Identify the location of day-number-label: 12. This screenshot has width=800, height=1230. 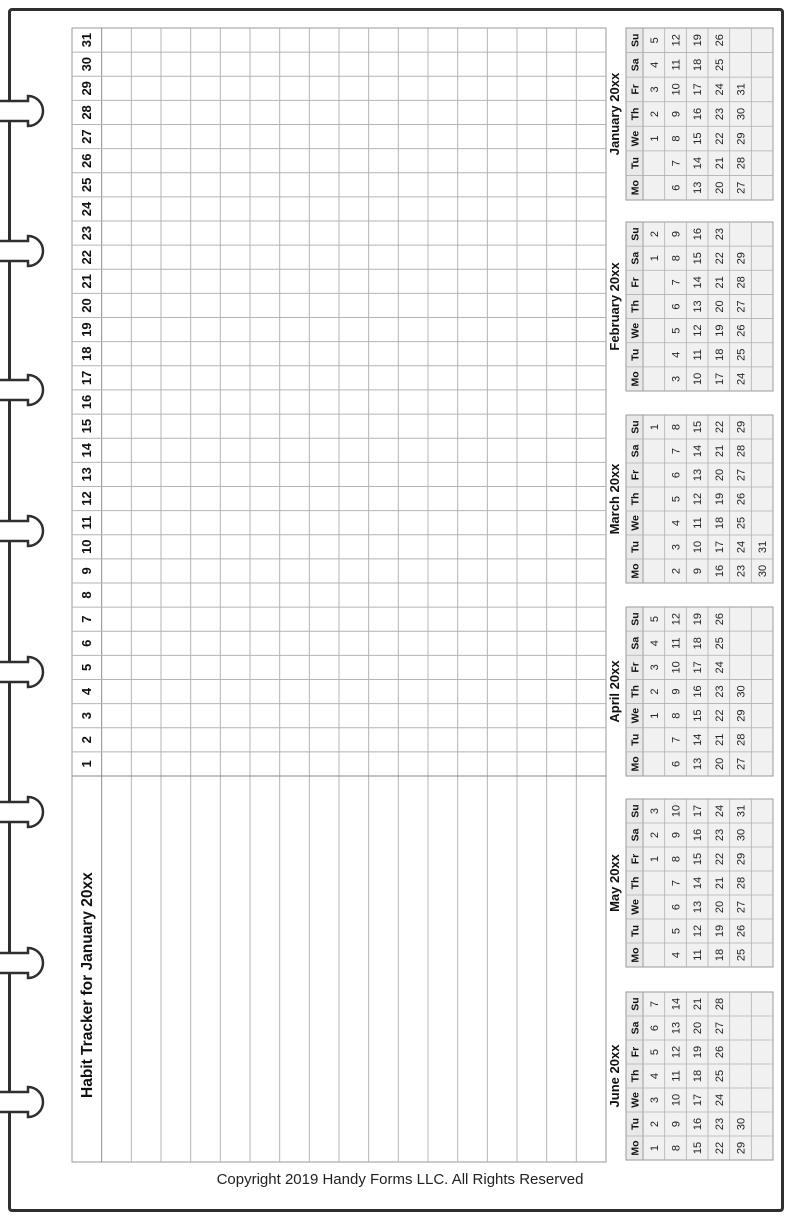
(86, 498).